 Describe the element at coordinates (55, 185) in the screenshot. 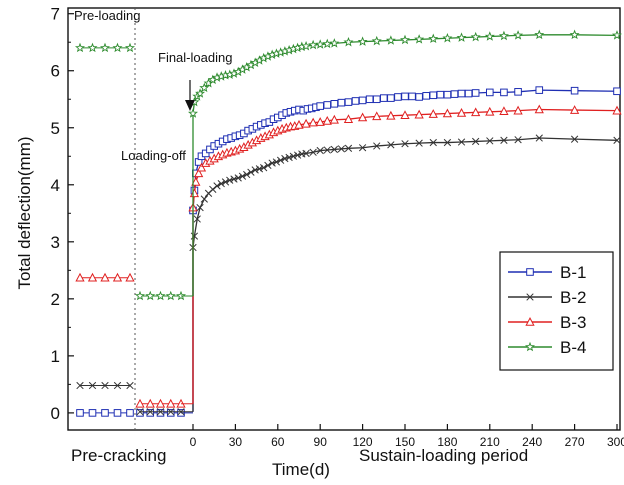

I see `y-tick-label: 4` at that location.